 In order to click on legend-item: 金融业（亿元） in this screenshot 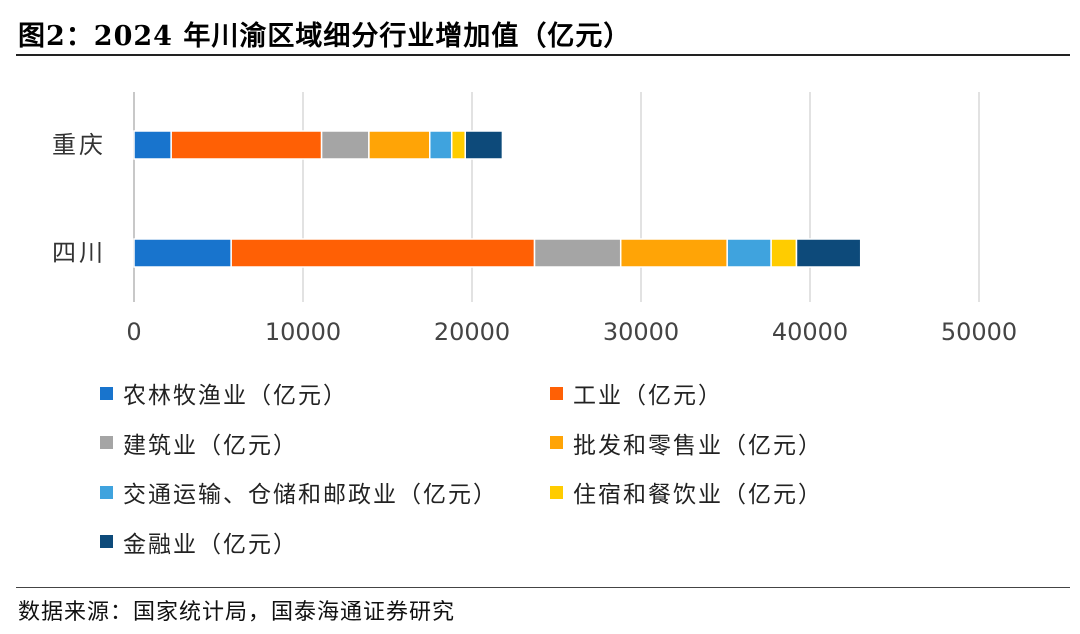, I will do `click(199, 542)`.